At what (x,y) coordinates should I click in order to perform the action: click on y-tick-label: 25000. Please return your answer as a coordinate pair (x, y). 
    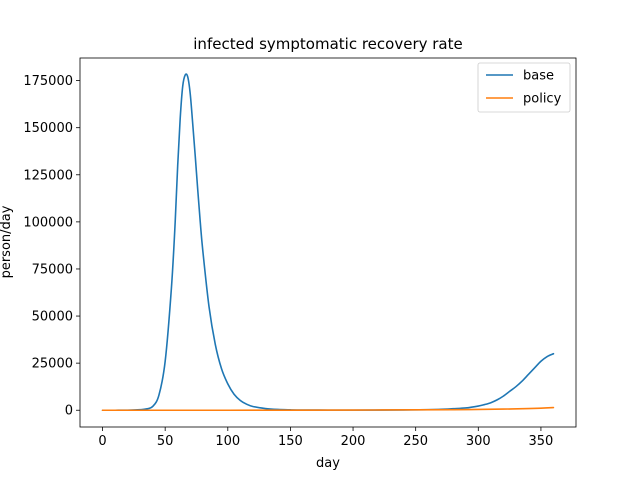
    Looking at the image, I should click on (52, 364).